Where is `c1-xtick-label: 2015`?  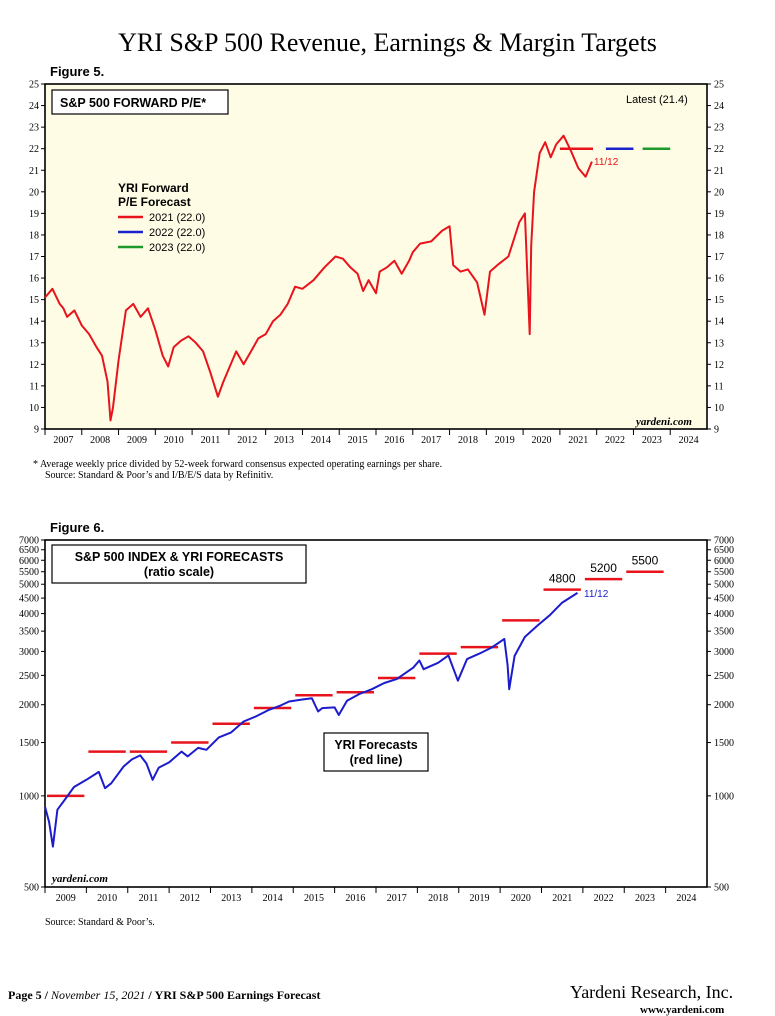
c1-xtick-label: 2015 is located at coordinates (358, 440).